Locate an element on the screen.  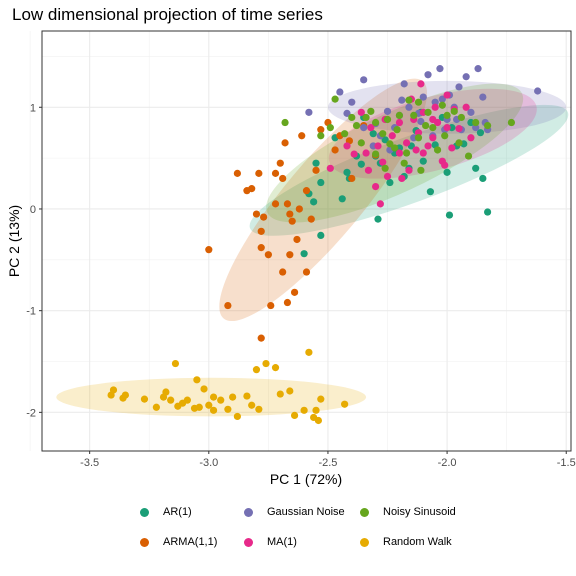
legend-item-gaussian-noise: Gaussian Noise is located at coordinates (294, 512).